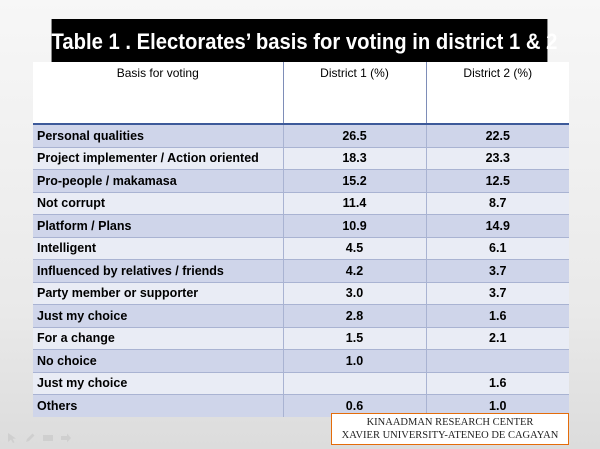 The width and height of the screenshot is (600, 449). I want to click on district-2-cell: 6.1, so click(497, 248).